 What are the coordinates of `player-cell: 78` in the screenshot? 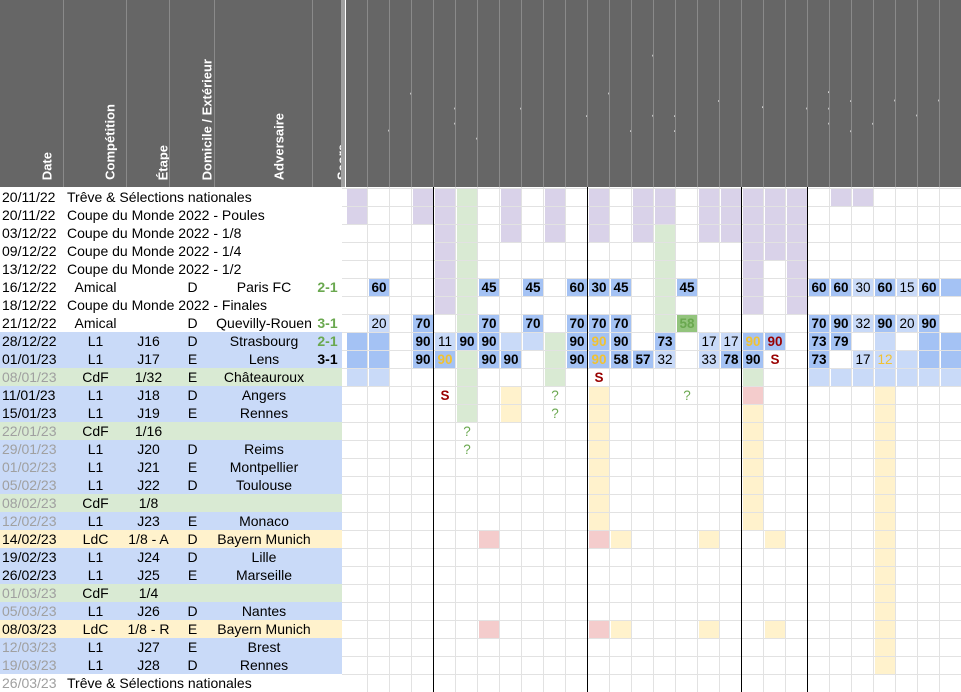 It's located at (731, 359).